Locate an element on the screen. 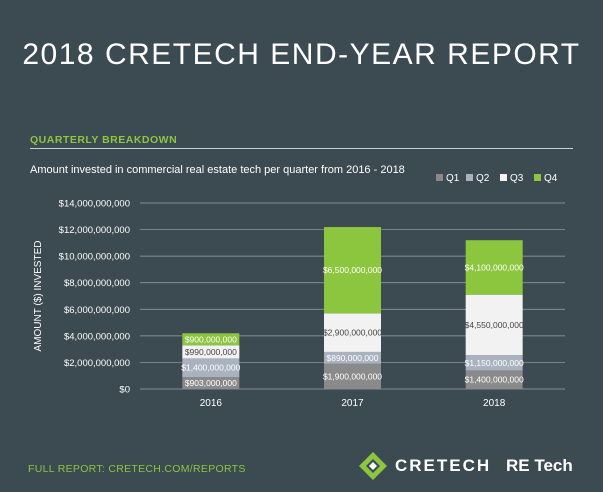 The width and height of the screenshot is (603, 492). data-label: $6,500,000,000 is located at coordinates (352, 270).